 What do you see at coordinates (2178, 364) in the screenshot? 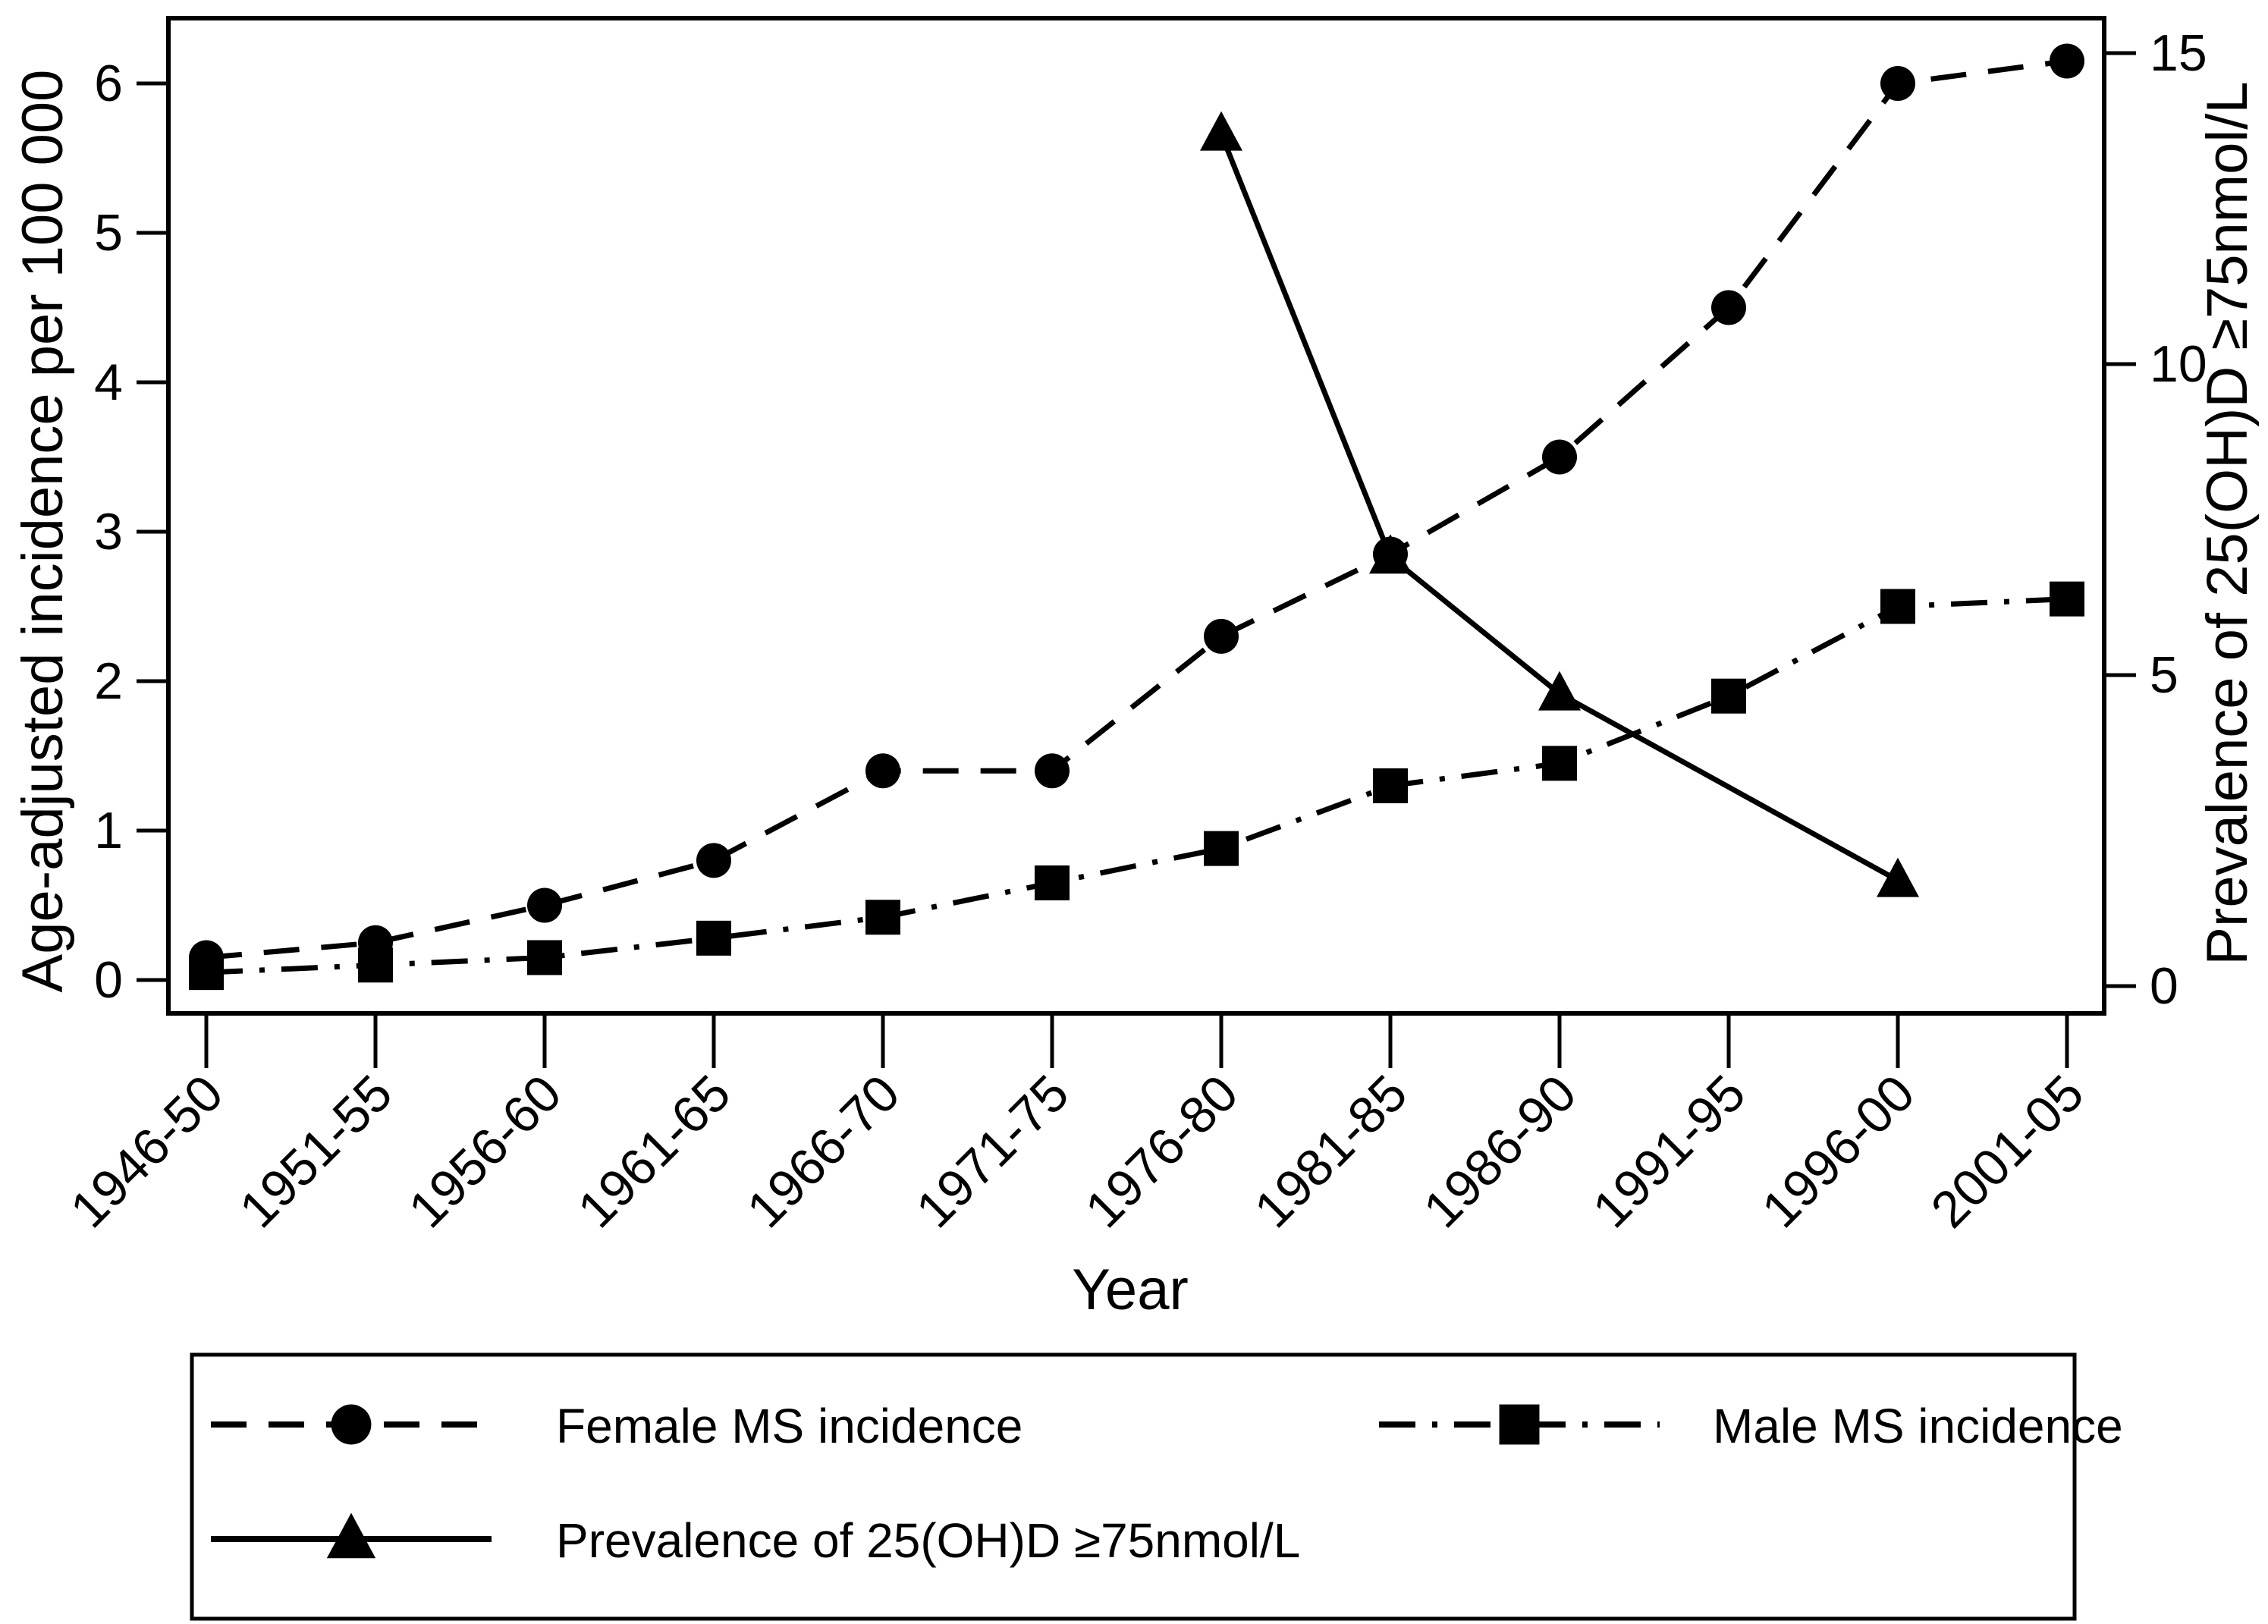
I see `right-axis-tick-label: 10` at bounding box center [2178, 364].